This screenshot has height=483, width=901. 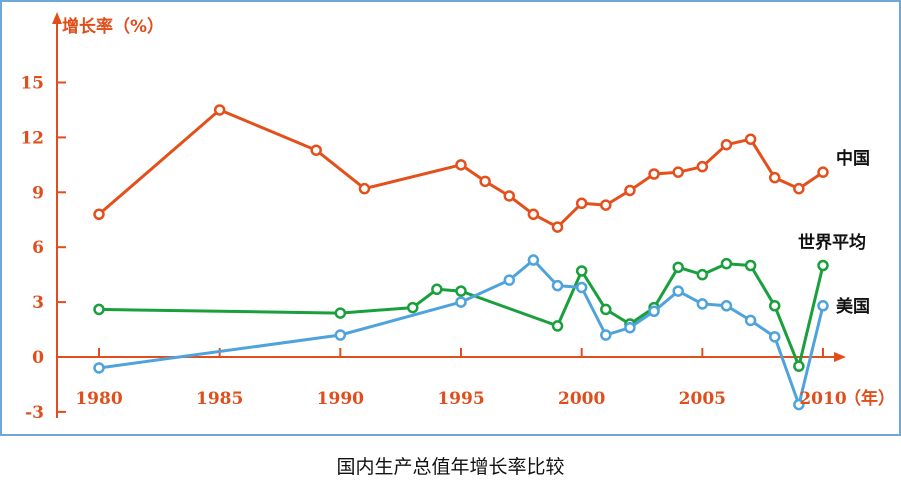 What do you see at coordinates (853, 306) in the screenshot?
I see `series-label-2: 美国` at bounding box center [853, 306].